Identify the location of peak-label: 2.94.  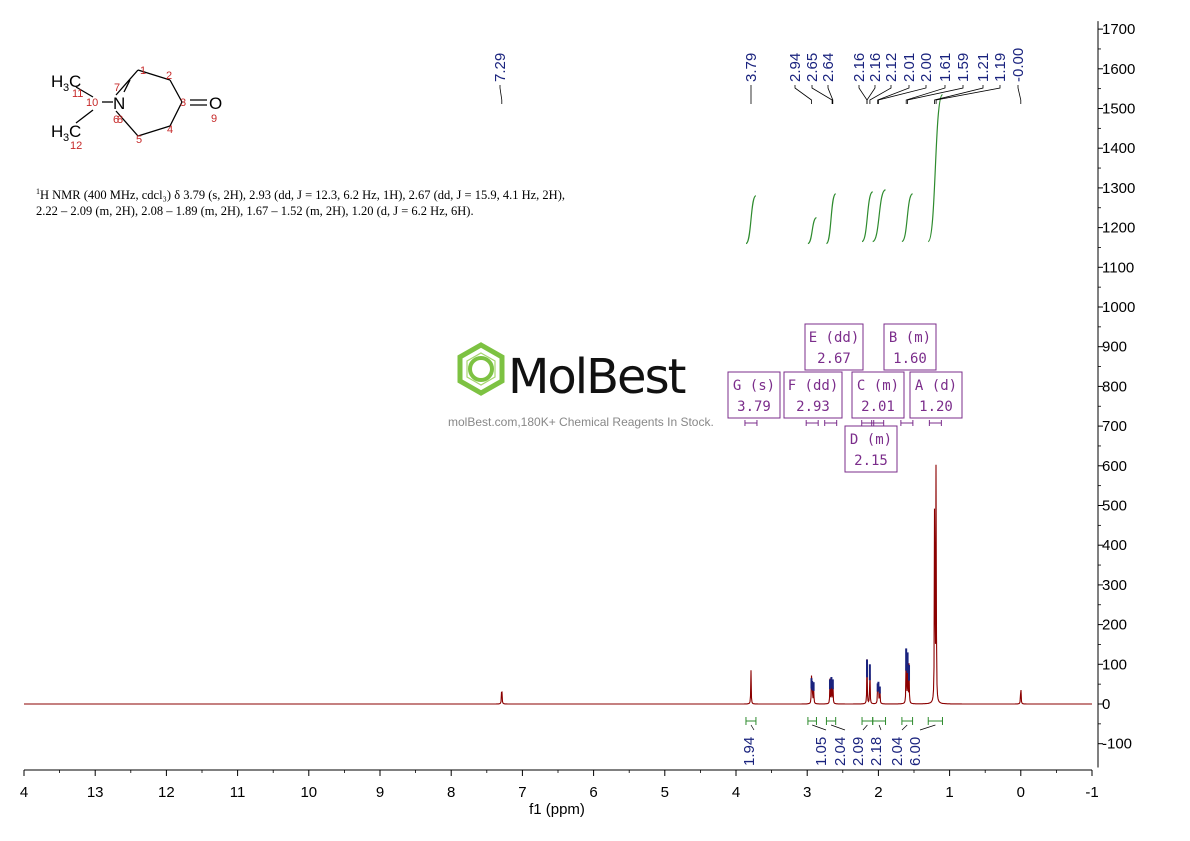
(795, 67).